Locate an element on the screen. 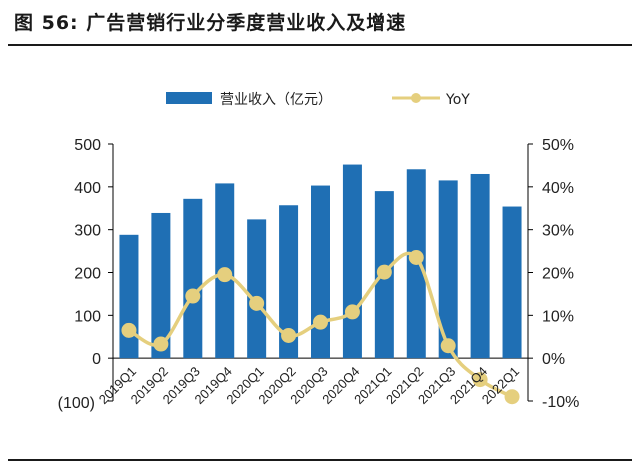 The width and height of the screenshot is (640, 465). bar-2022Q1 is located at coordinates (512, 282).